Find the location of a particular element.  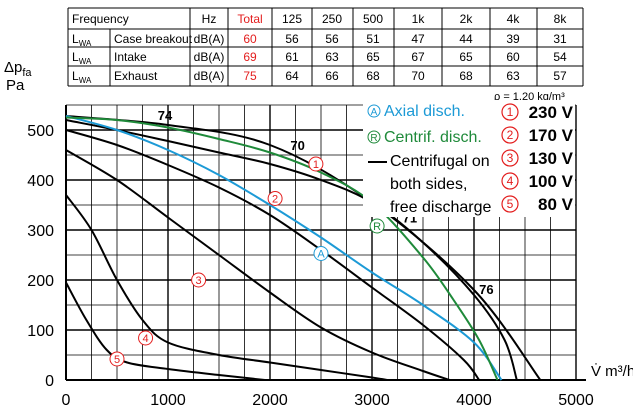

speed-number: 1 is located at coordinates (510, 112).